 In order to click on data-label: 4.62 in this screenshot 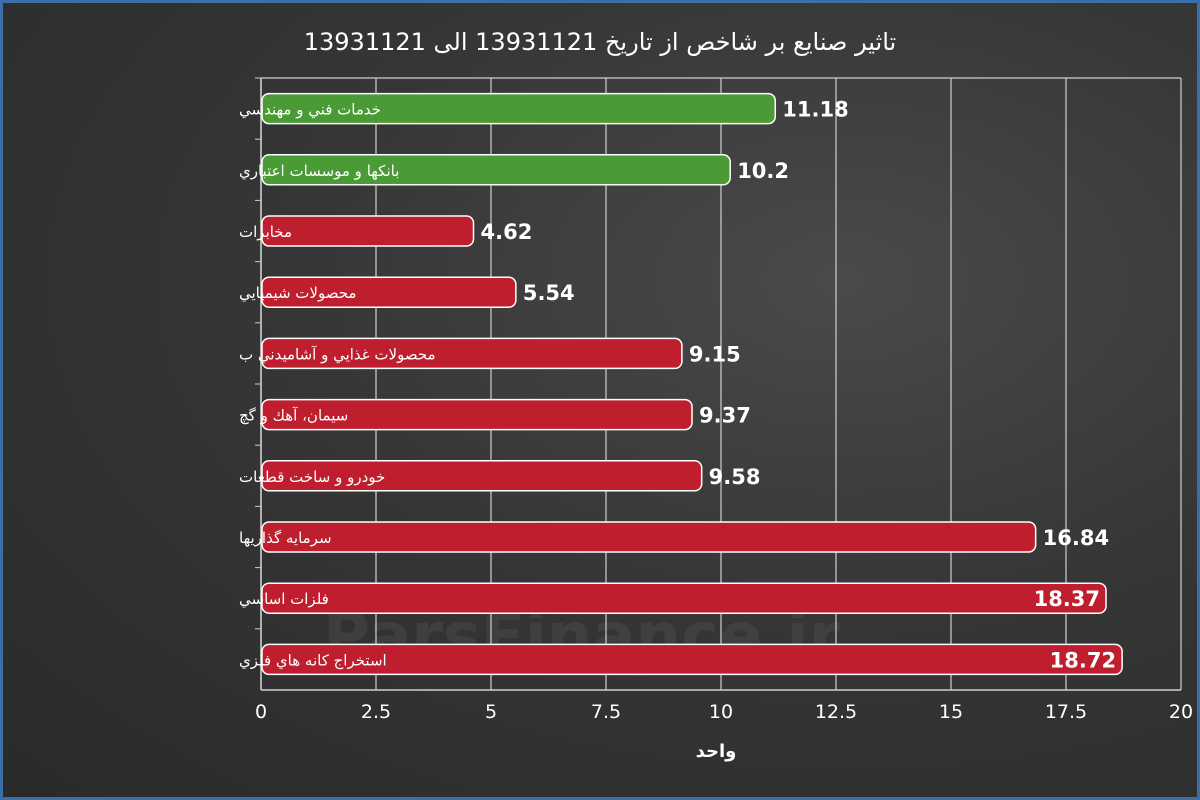, I will do `click(507, 232)`.